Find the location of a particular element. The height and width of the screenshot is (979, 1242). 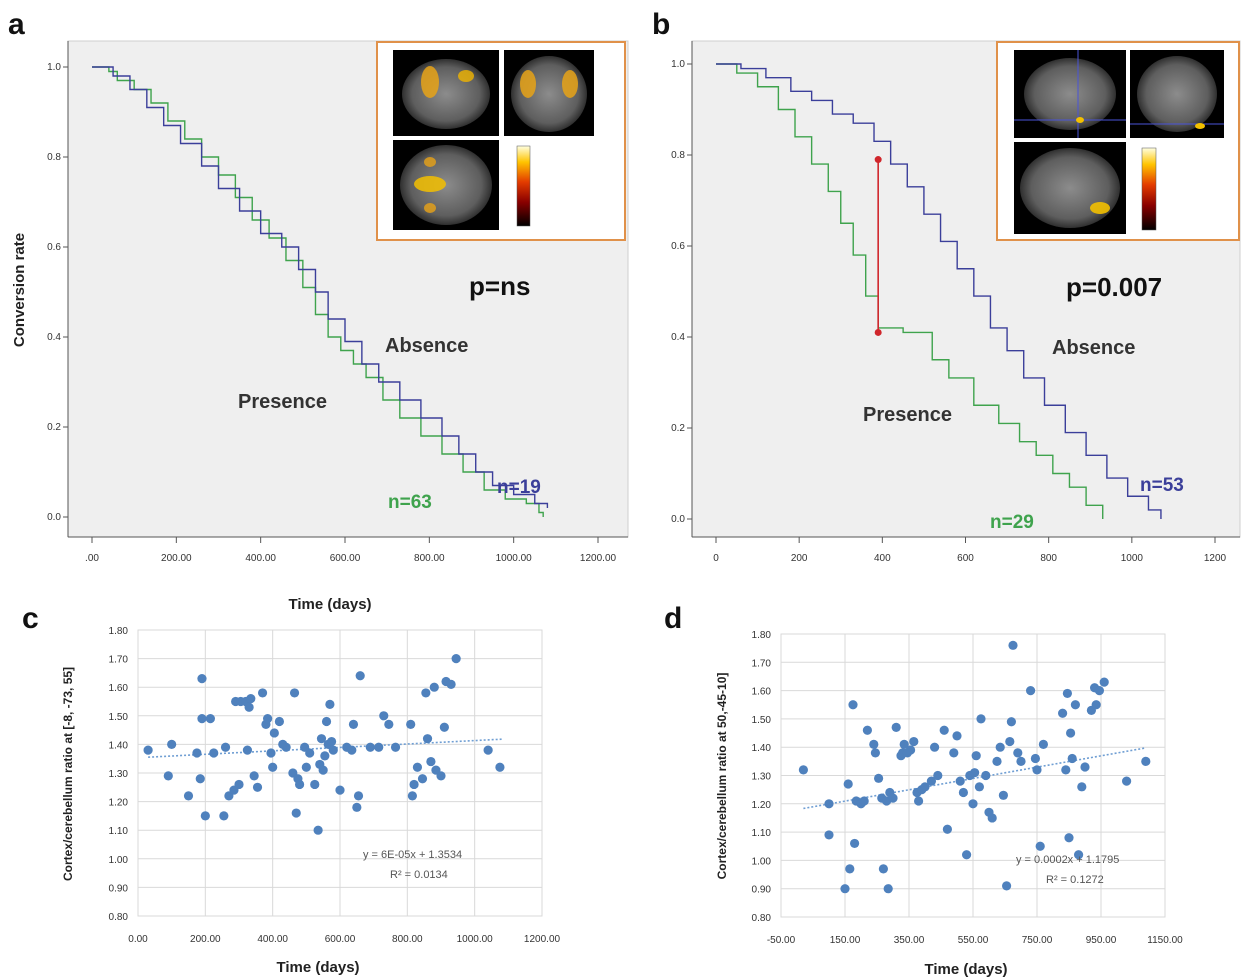

y-tick-label-c: 1.80 is located at coordinates (119, 631).